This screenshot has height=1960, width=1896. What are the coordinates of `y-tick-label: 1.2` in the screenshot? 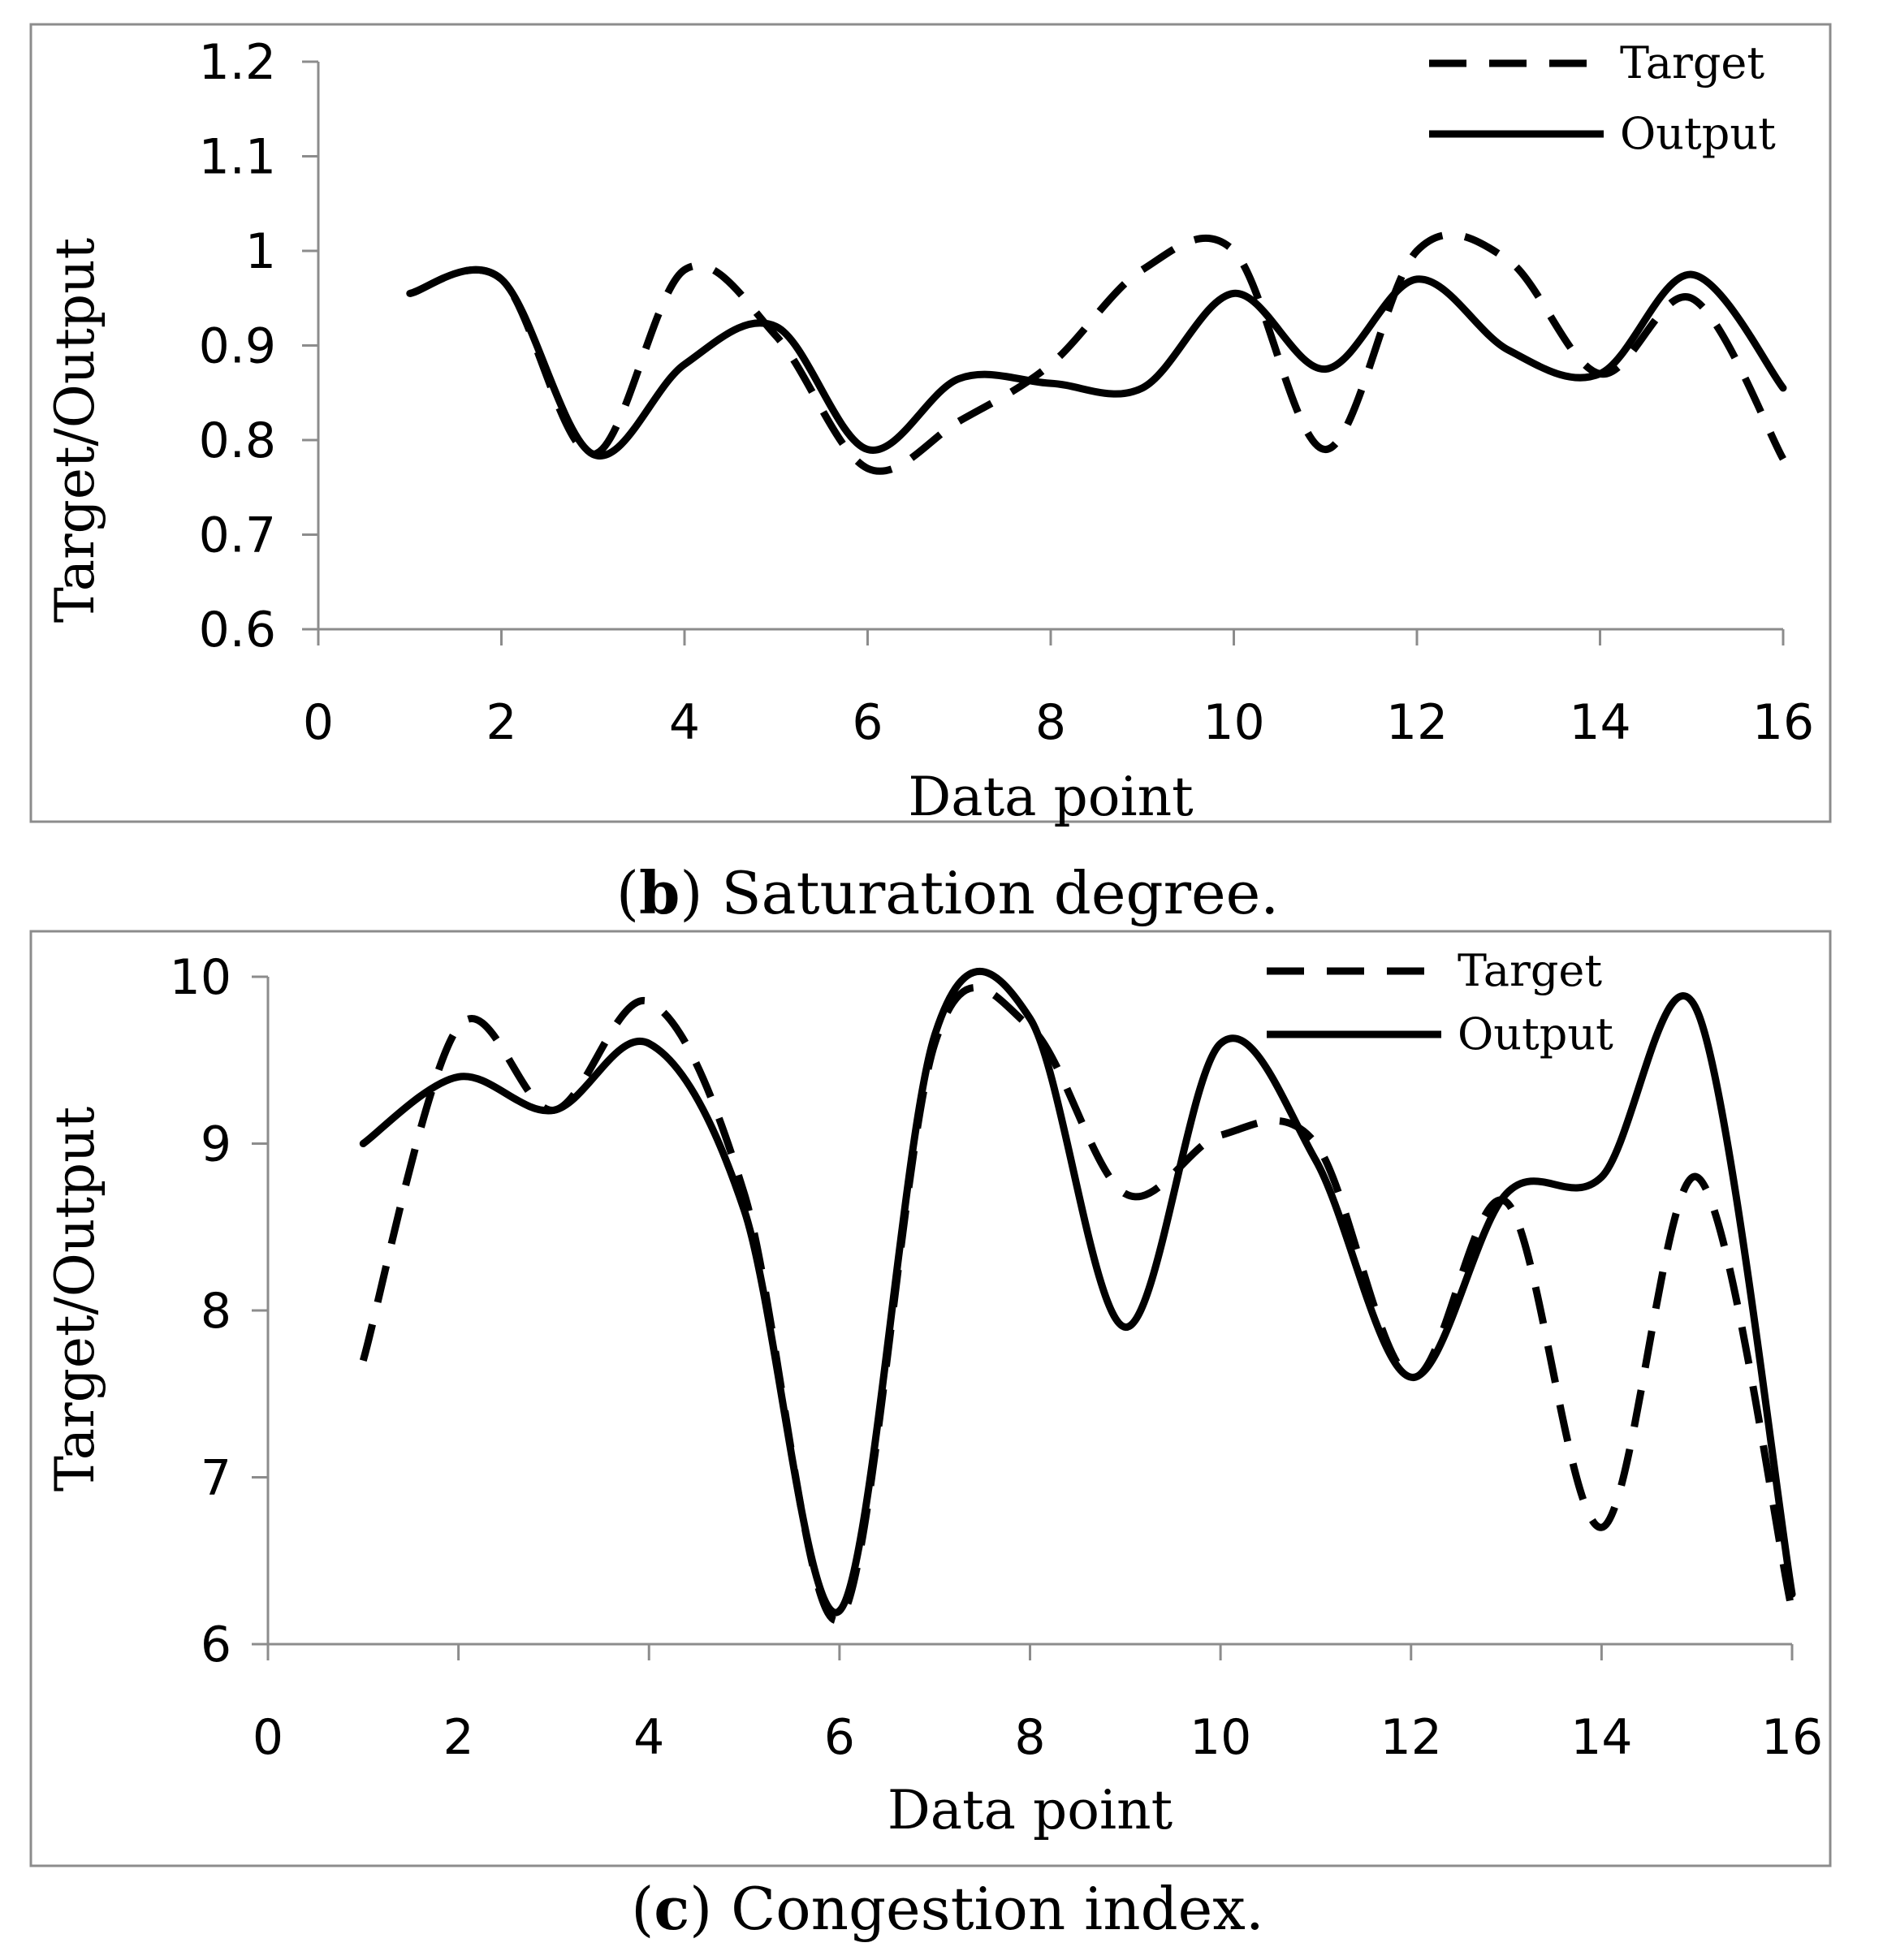 It's located at (237, 62).